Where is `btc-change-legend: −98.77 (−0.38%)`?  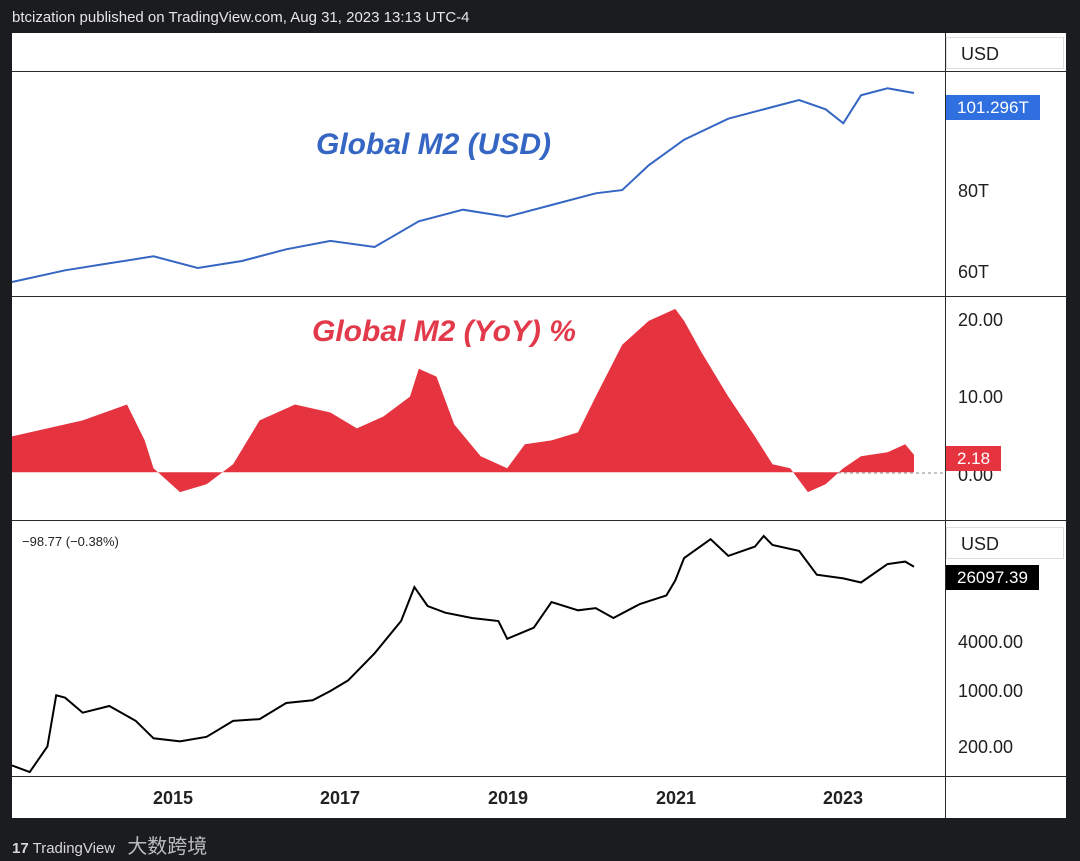
btc-change-legend: −98.77 (−0.38%) is located at coordinates (70, 541).